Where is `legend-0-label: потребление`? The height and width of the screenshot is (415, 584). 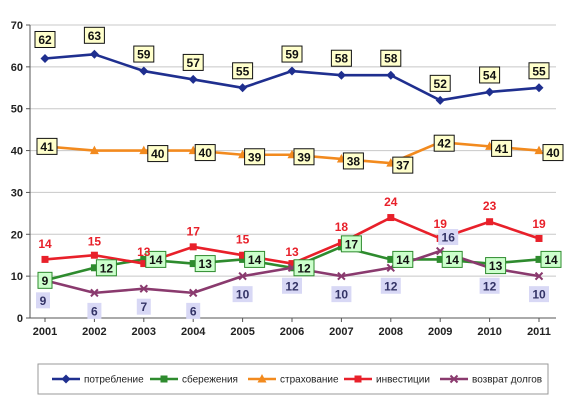
legend-0-label: потребление is located at coordinates (114, 380).